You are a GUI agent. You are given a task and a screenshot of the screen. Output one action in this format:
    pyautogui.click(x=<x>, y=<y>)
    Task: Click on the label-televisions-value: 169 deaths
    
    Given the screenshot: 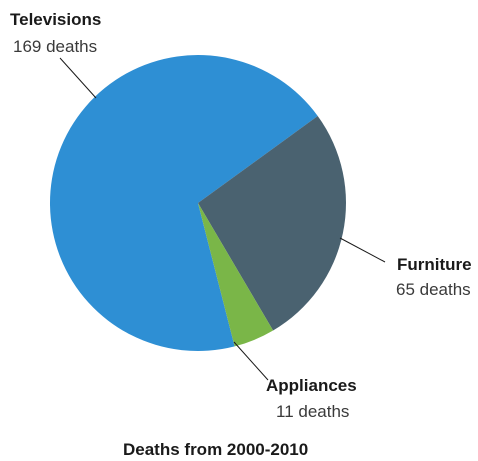 What is the action you would take?
    pyautogui.click(x=55, y=46)
    